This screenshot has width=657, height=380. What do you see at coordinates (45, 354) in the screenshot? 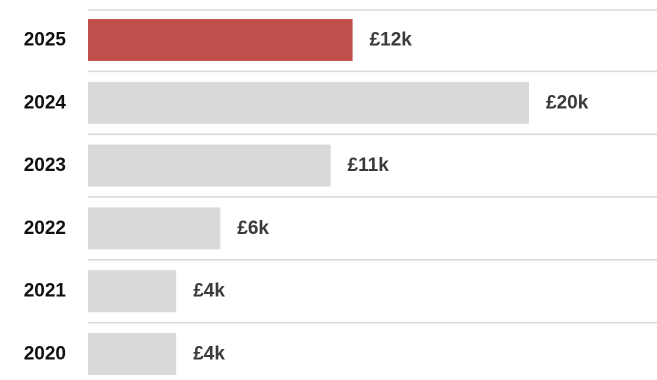
I see `category-label-2020: 2020` at bounding box center [45, 354].